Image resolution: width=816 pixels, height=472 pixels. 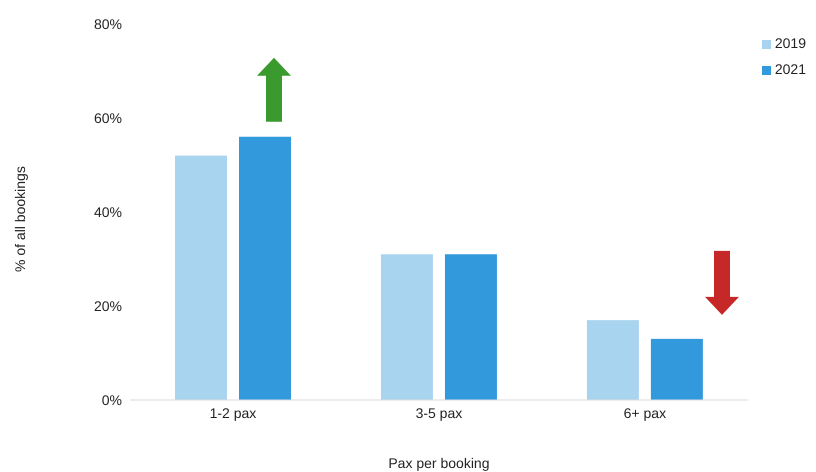 What do you see at coordinates (108, 306) in the screenshot?
I see `y-tick-label: 20%` at bounding box center [108, 306].